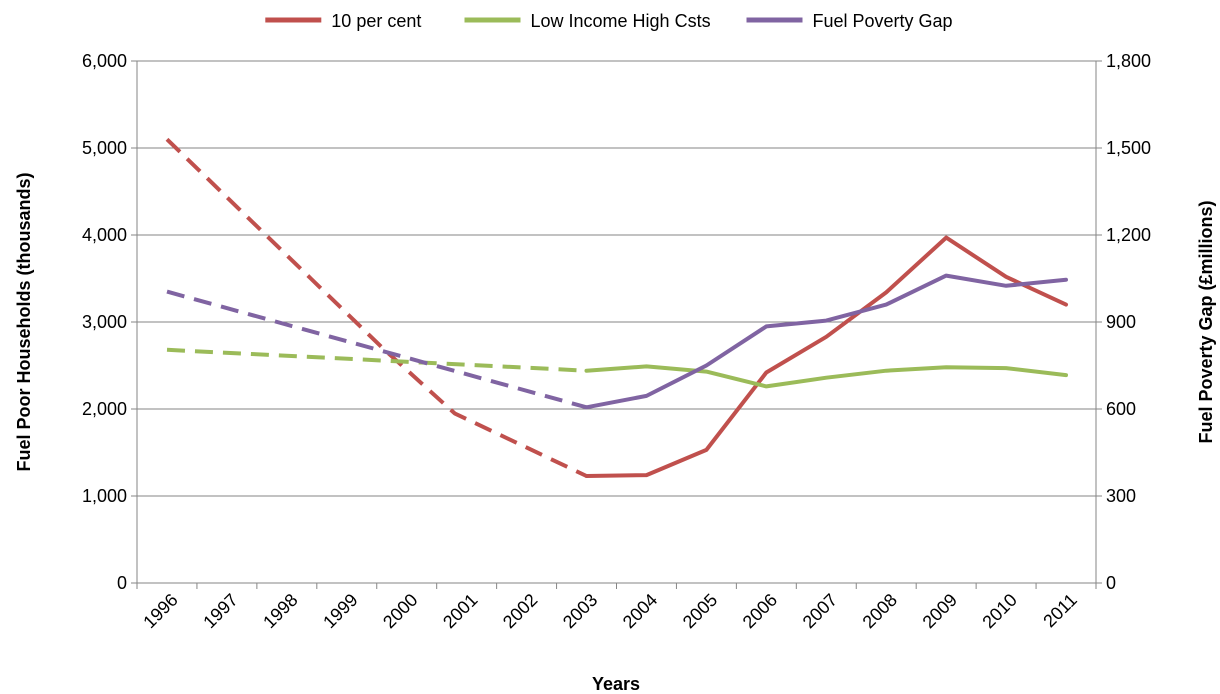 This screenshot has height=694, width=1220. I want to click on x-axis-tick-label: 2005, so click(700, 611).